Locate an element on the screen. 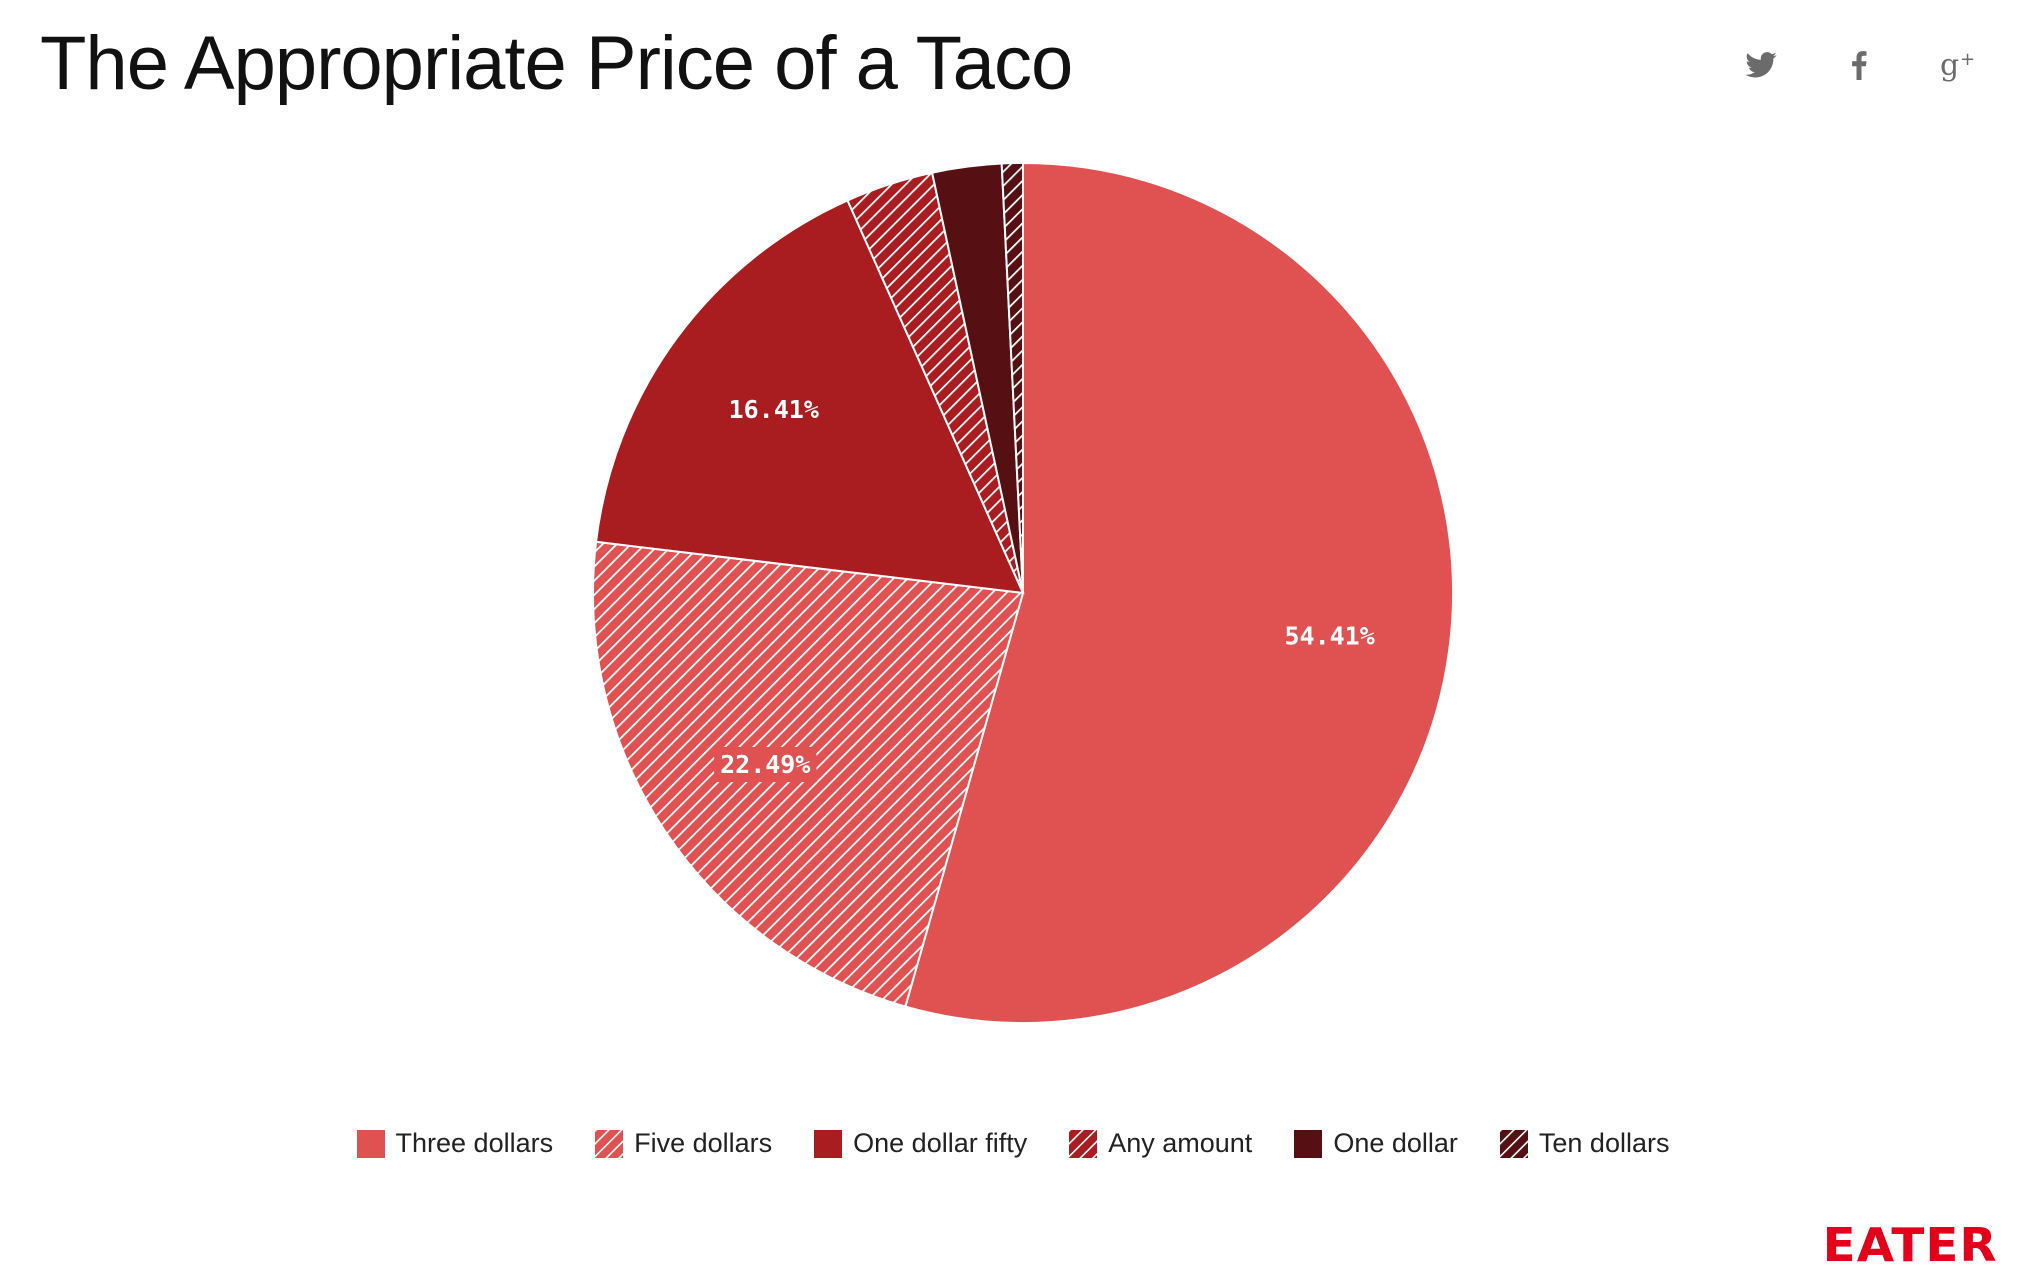 The image size is (2026, 1288). google-plus-icon: g + is located at coordinates (1957, 65).